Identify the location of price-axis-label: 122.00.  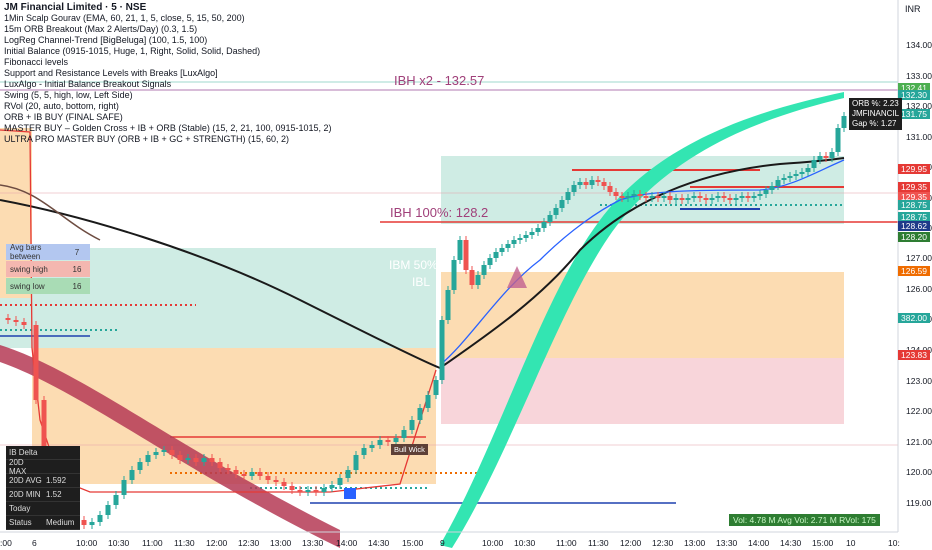
(919, 411).